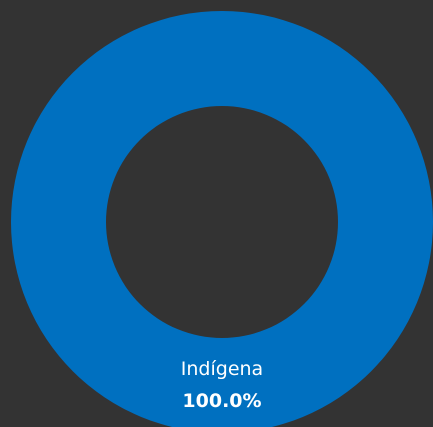 The height and width of the screenshot is (427, 433). I want to click on slice-value-label: 100.0%, so click(221, 401).